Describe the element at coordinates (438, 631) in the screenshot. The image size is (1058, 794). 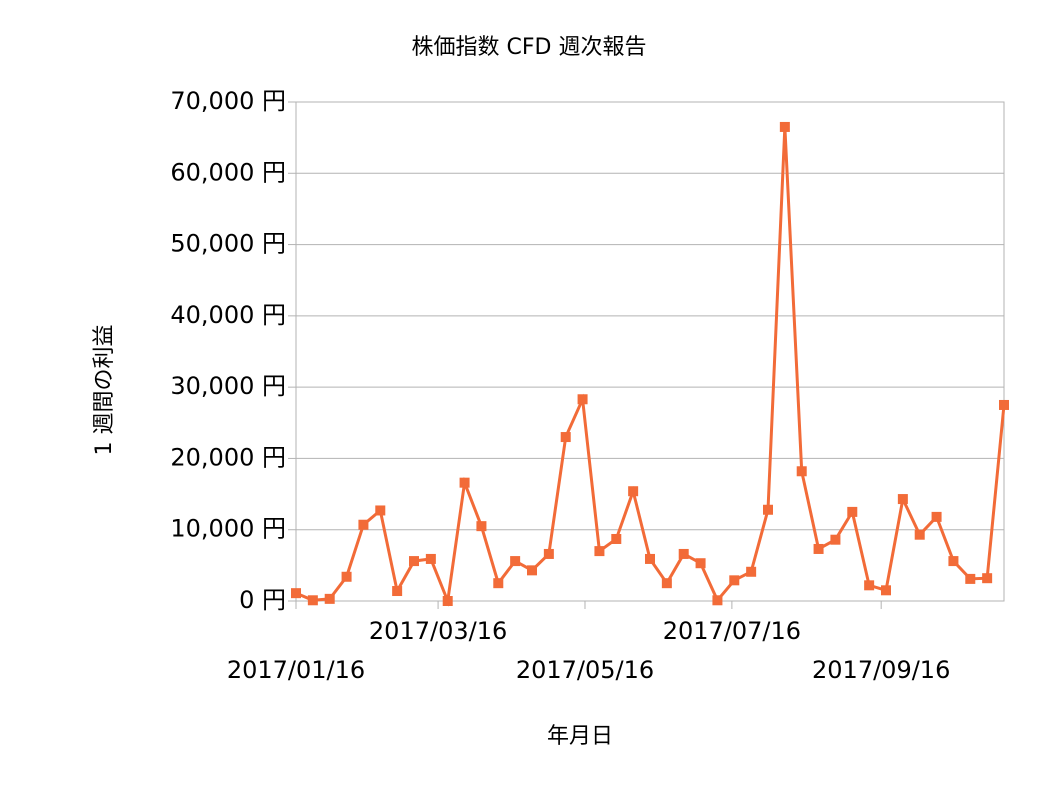
I see `x-tick-label: 2017/03/16` at that location.